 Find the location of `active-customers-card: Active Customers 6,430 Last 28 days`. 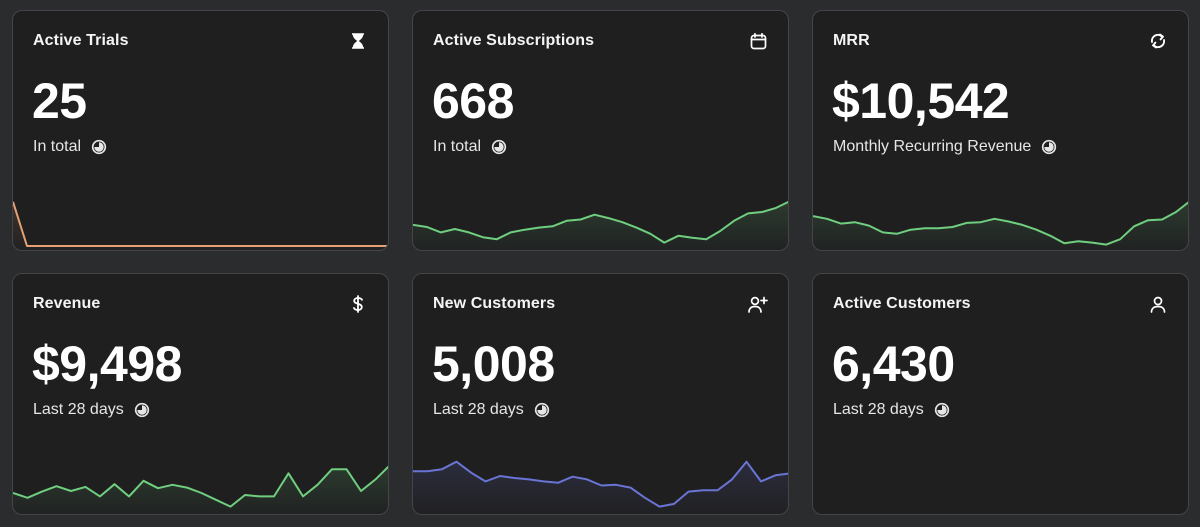

active-customers-card: Active Customers 6,430 Last 28 days is located at coordinates (1000, 394).